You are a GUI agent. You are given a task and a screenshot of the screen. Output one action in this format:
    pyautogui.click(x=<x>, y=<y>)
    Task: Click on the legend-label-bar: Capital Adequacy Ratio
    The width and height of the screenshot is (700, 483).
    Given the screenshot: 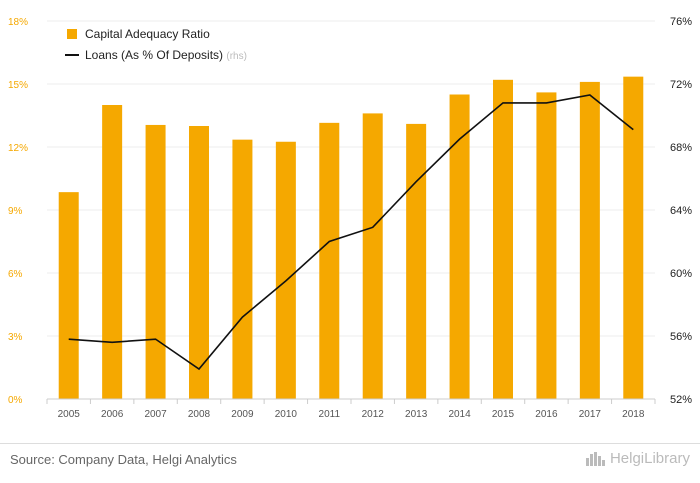 What is the action you would take?
    pyautogui.click(x=147, y=34)
    